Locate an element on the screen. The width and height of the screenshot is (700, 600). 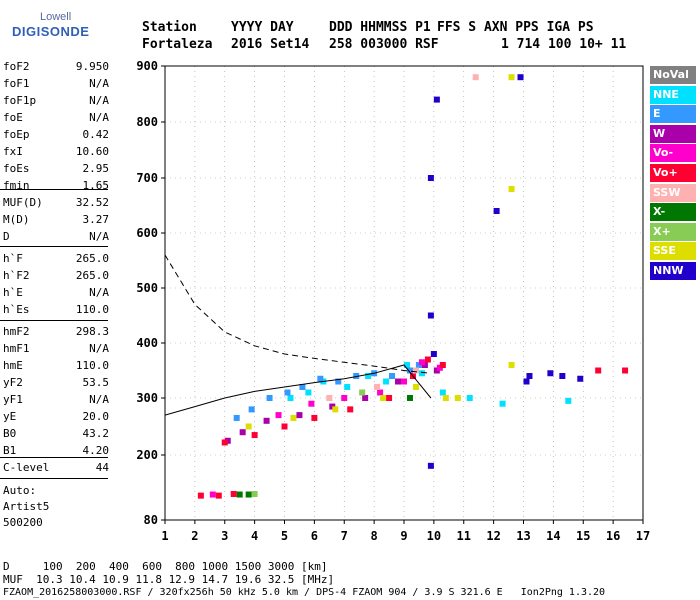
x-tick-label: 12 is located at coordinates (493, 536).